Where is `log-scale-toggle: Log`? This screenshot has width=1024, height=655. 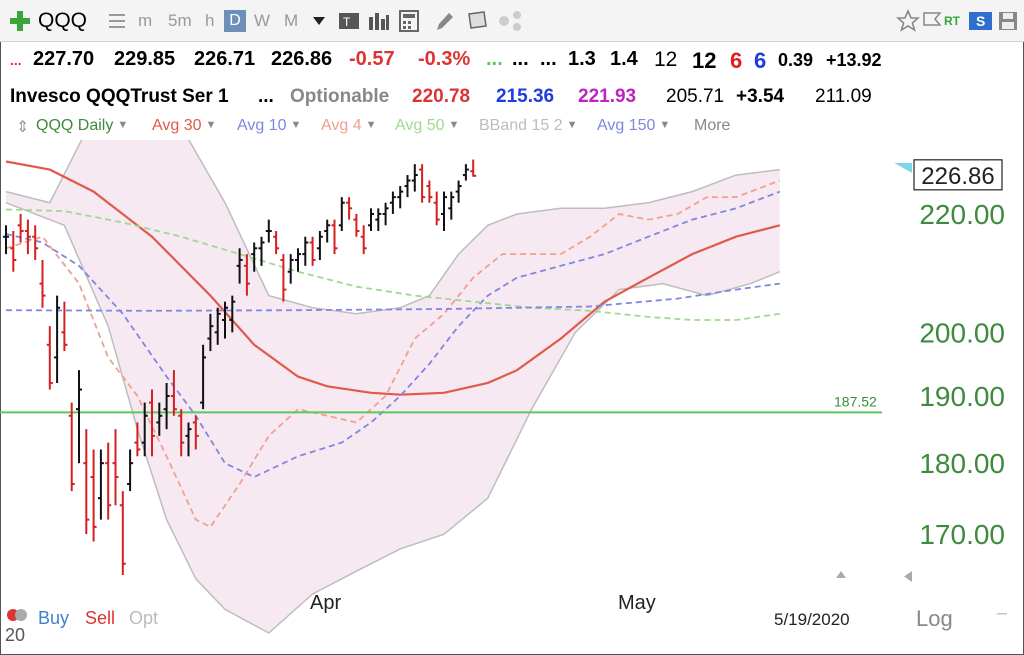 log-scale-toggle: Log is located at coordinates (934, 618).